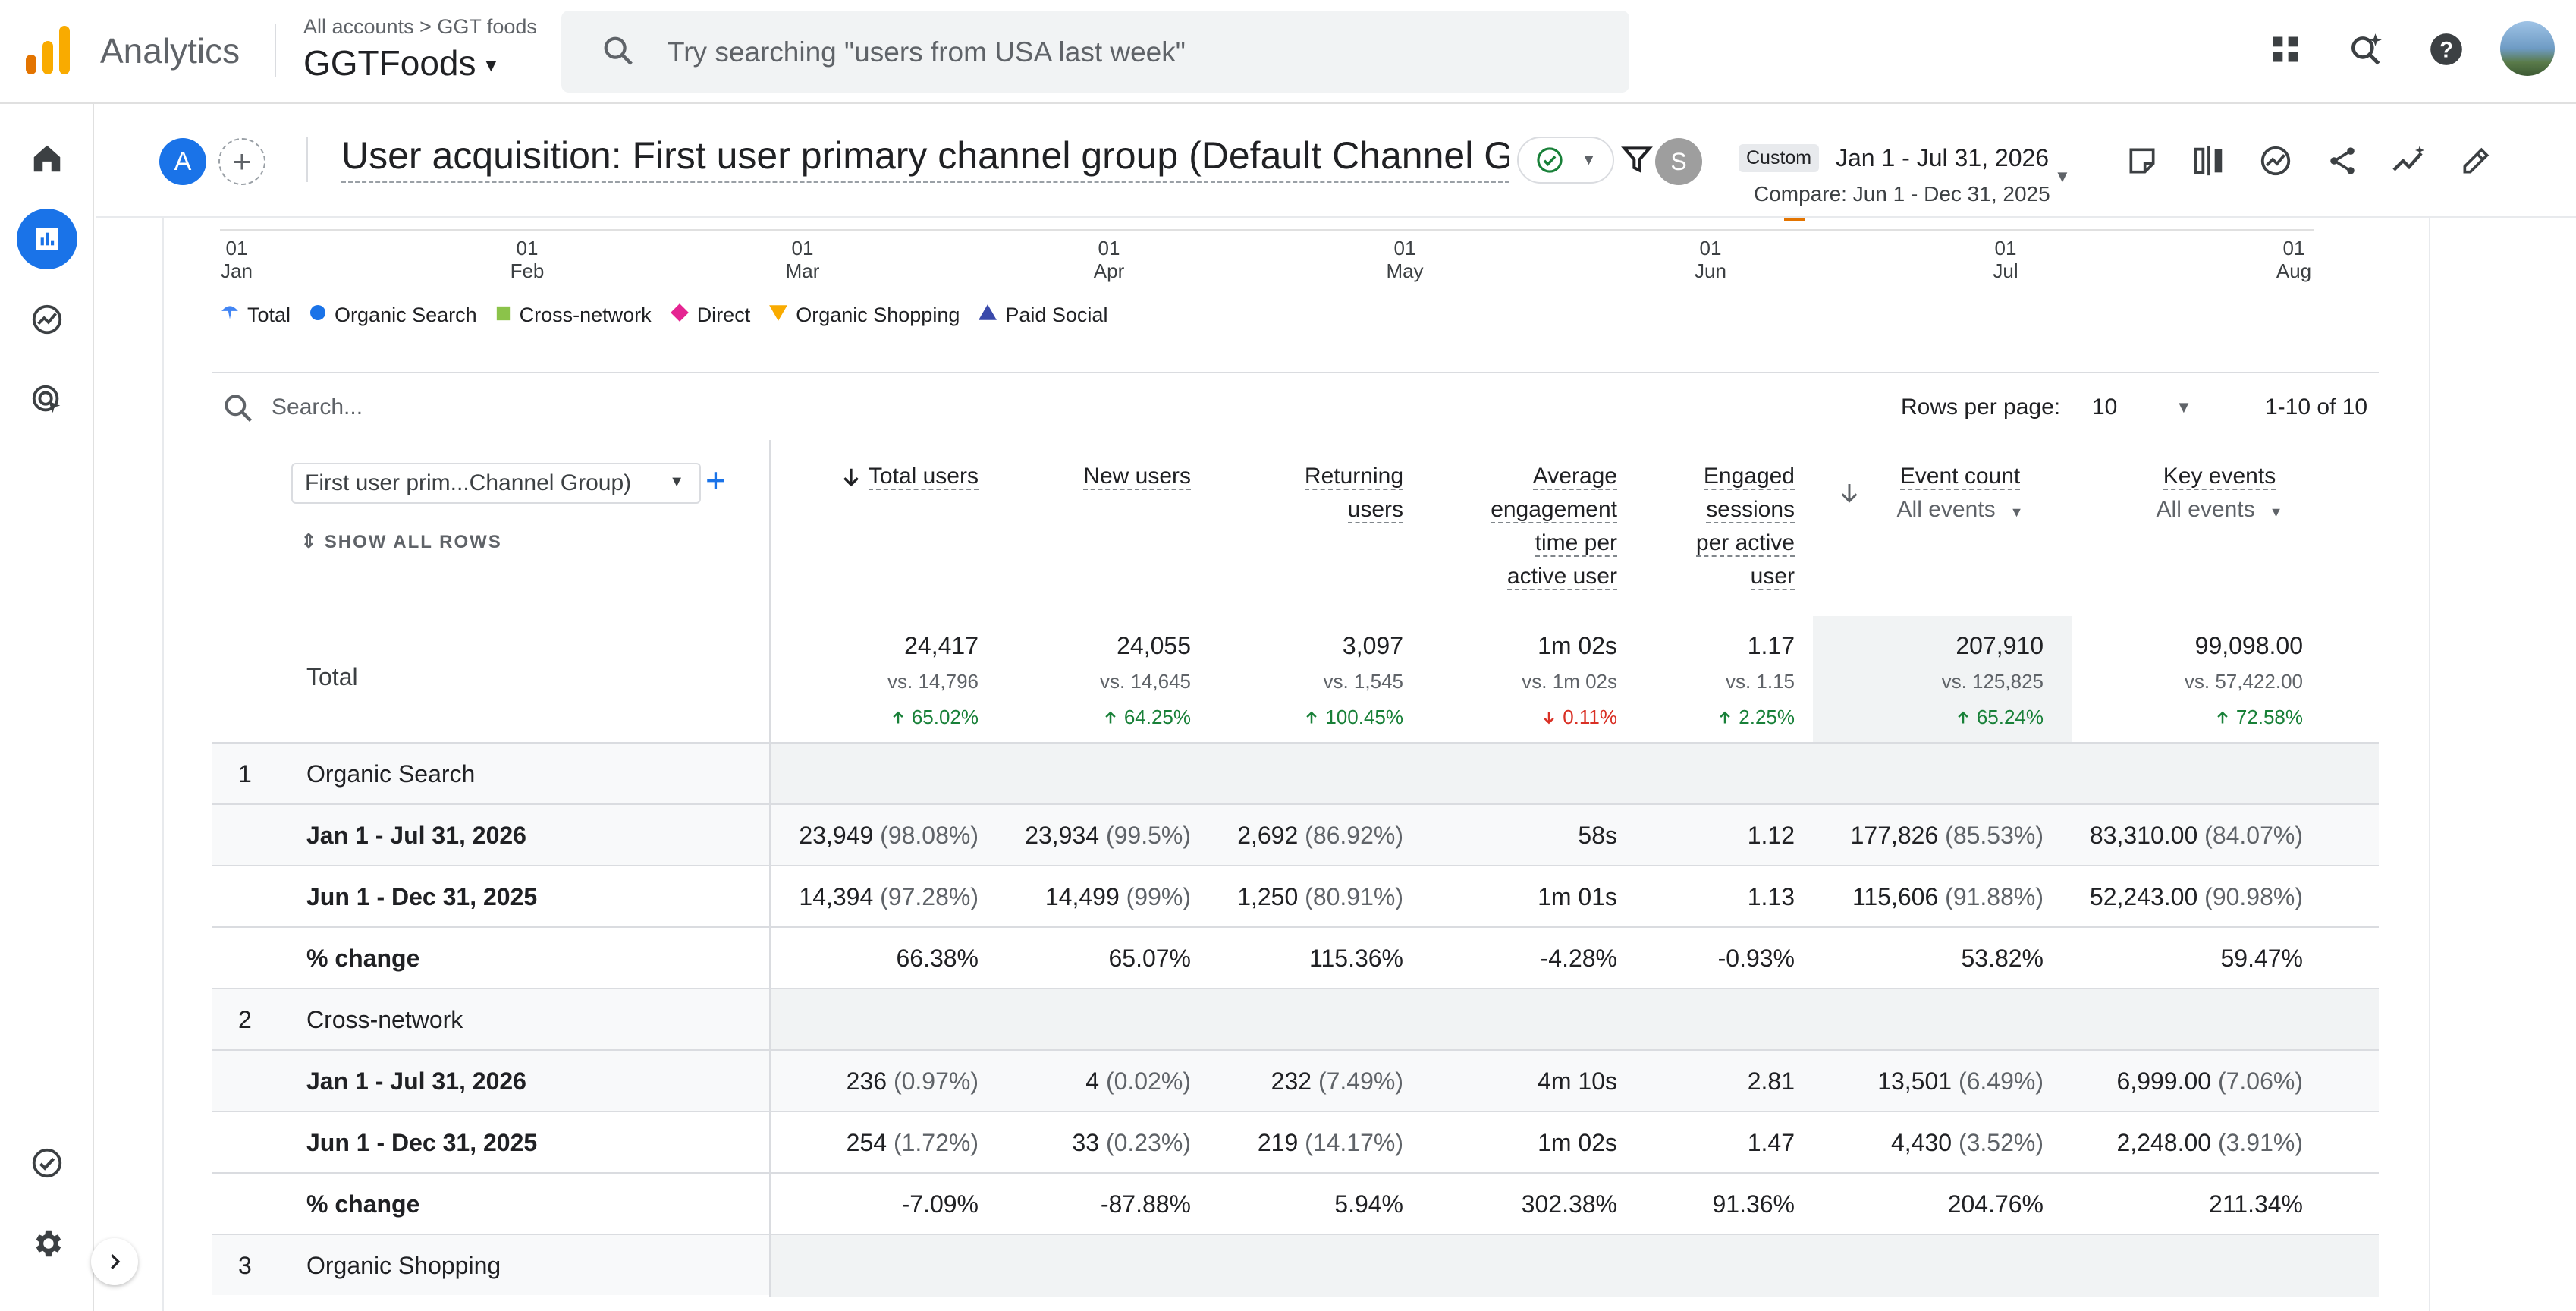 The image size is (2576, 1311). I want to click on date-preset-tag: Custom, so click(1779, 158).